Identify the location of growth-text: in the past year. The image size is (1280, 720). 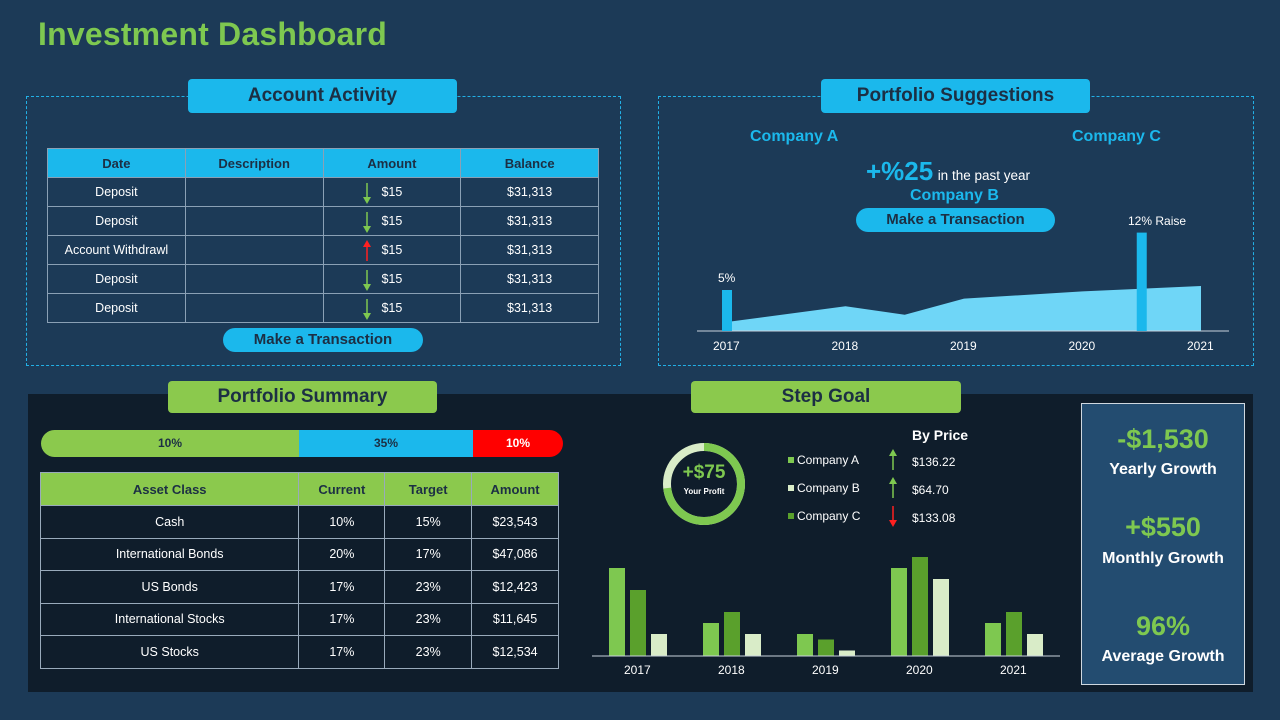
(983, 175).